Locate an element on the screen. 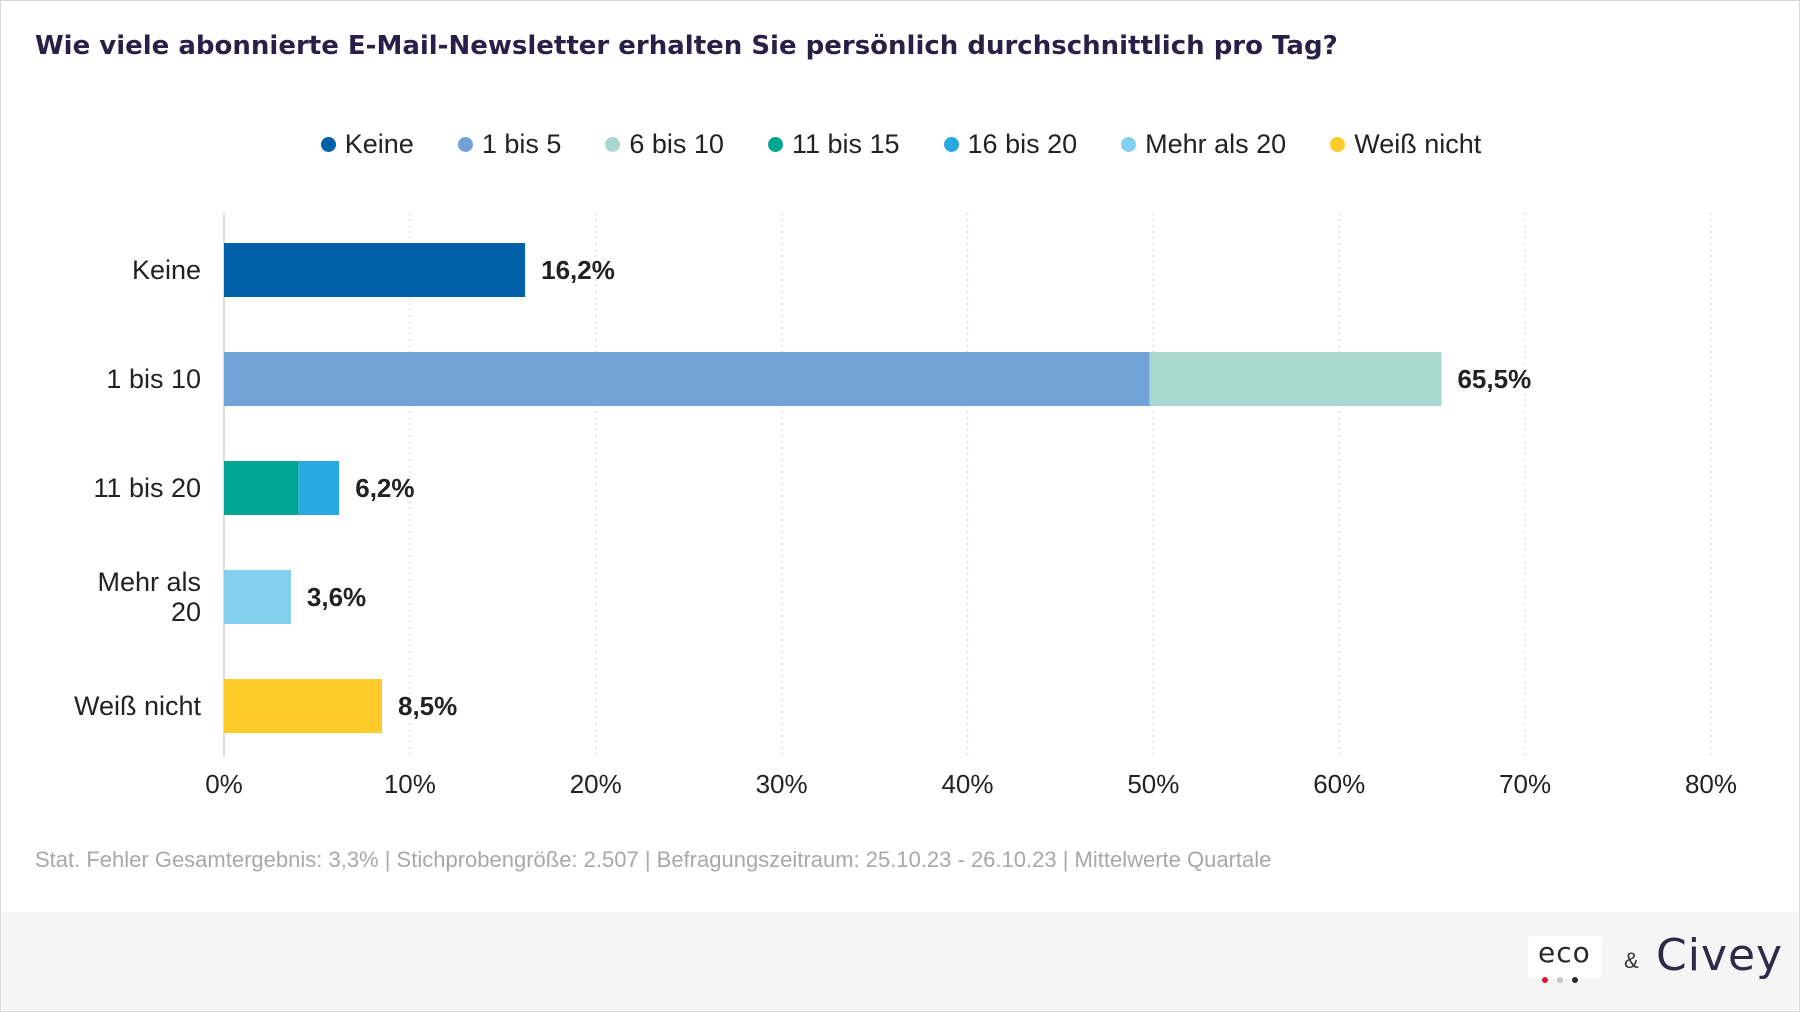 This screenshot has width=1800, height=1012. x-tick-label: 20% is located at coordinates (596, 784).